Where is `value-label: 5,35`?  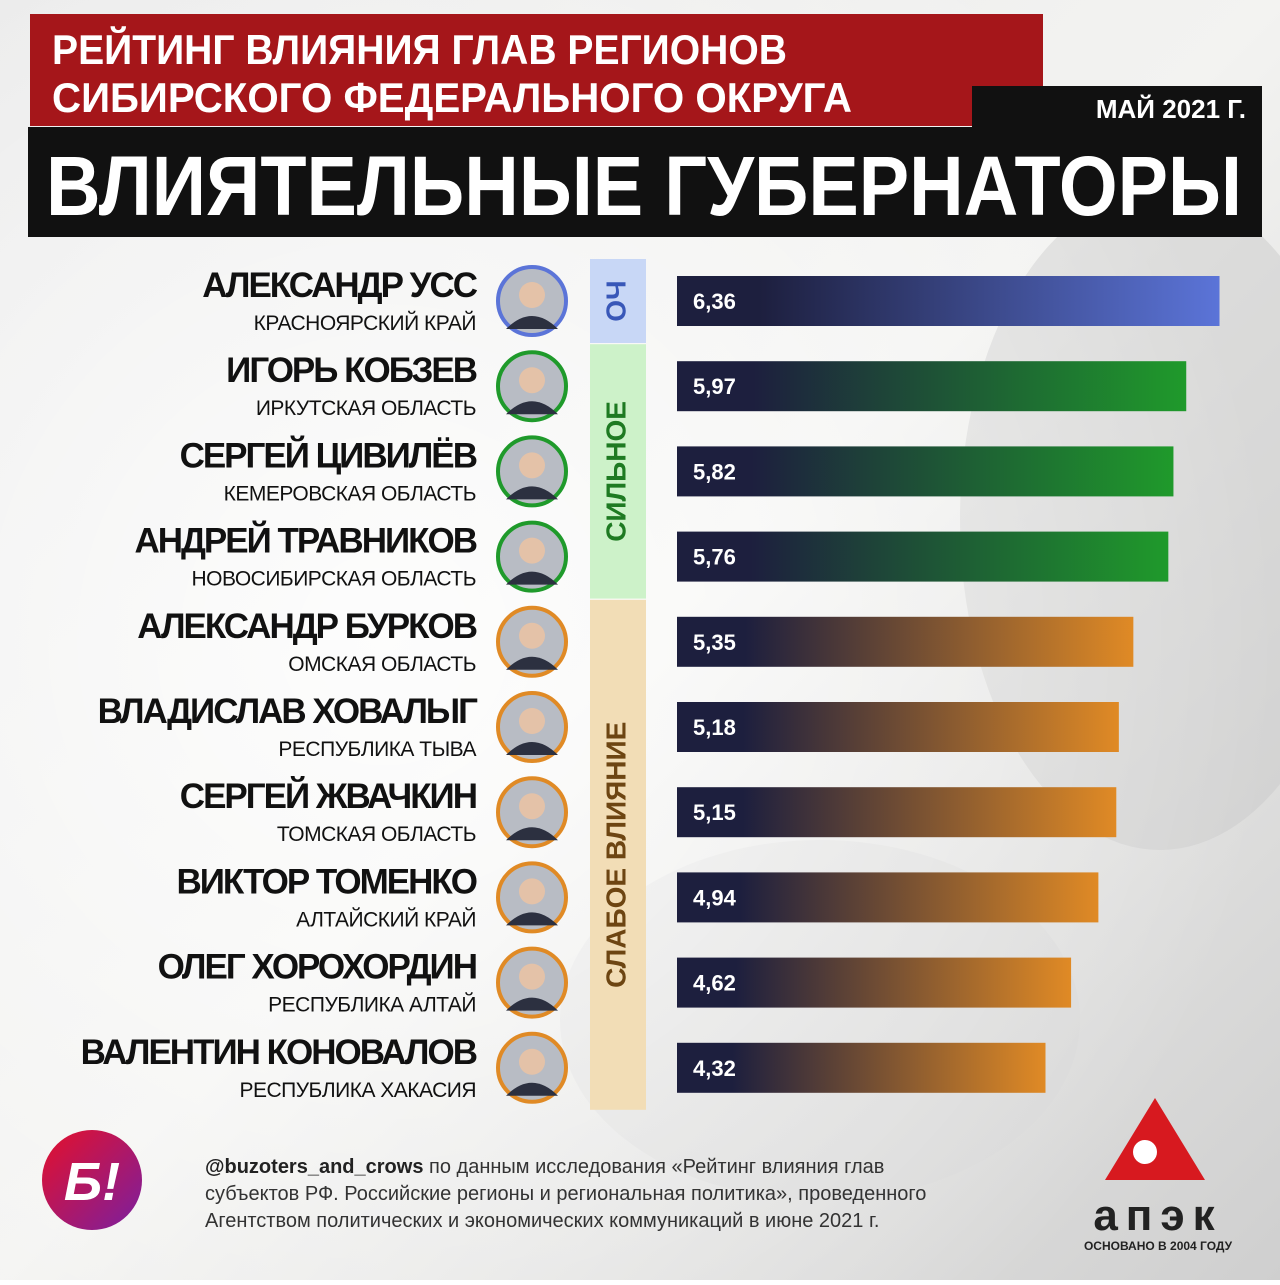 value-label: 5,35 is located at coordinates (714, 642).